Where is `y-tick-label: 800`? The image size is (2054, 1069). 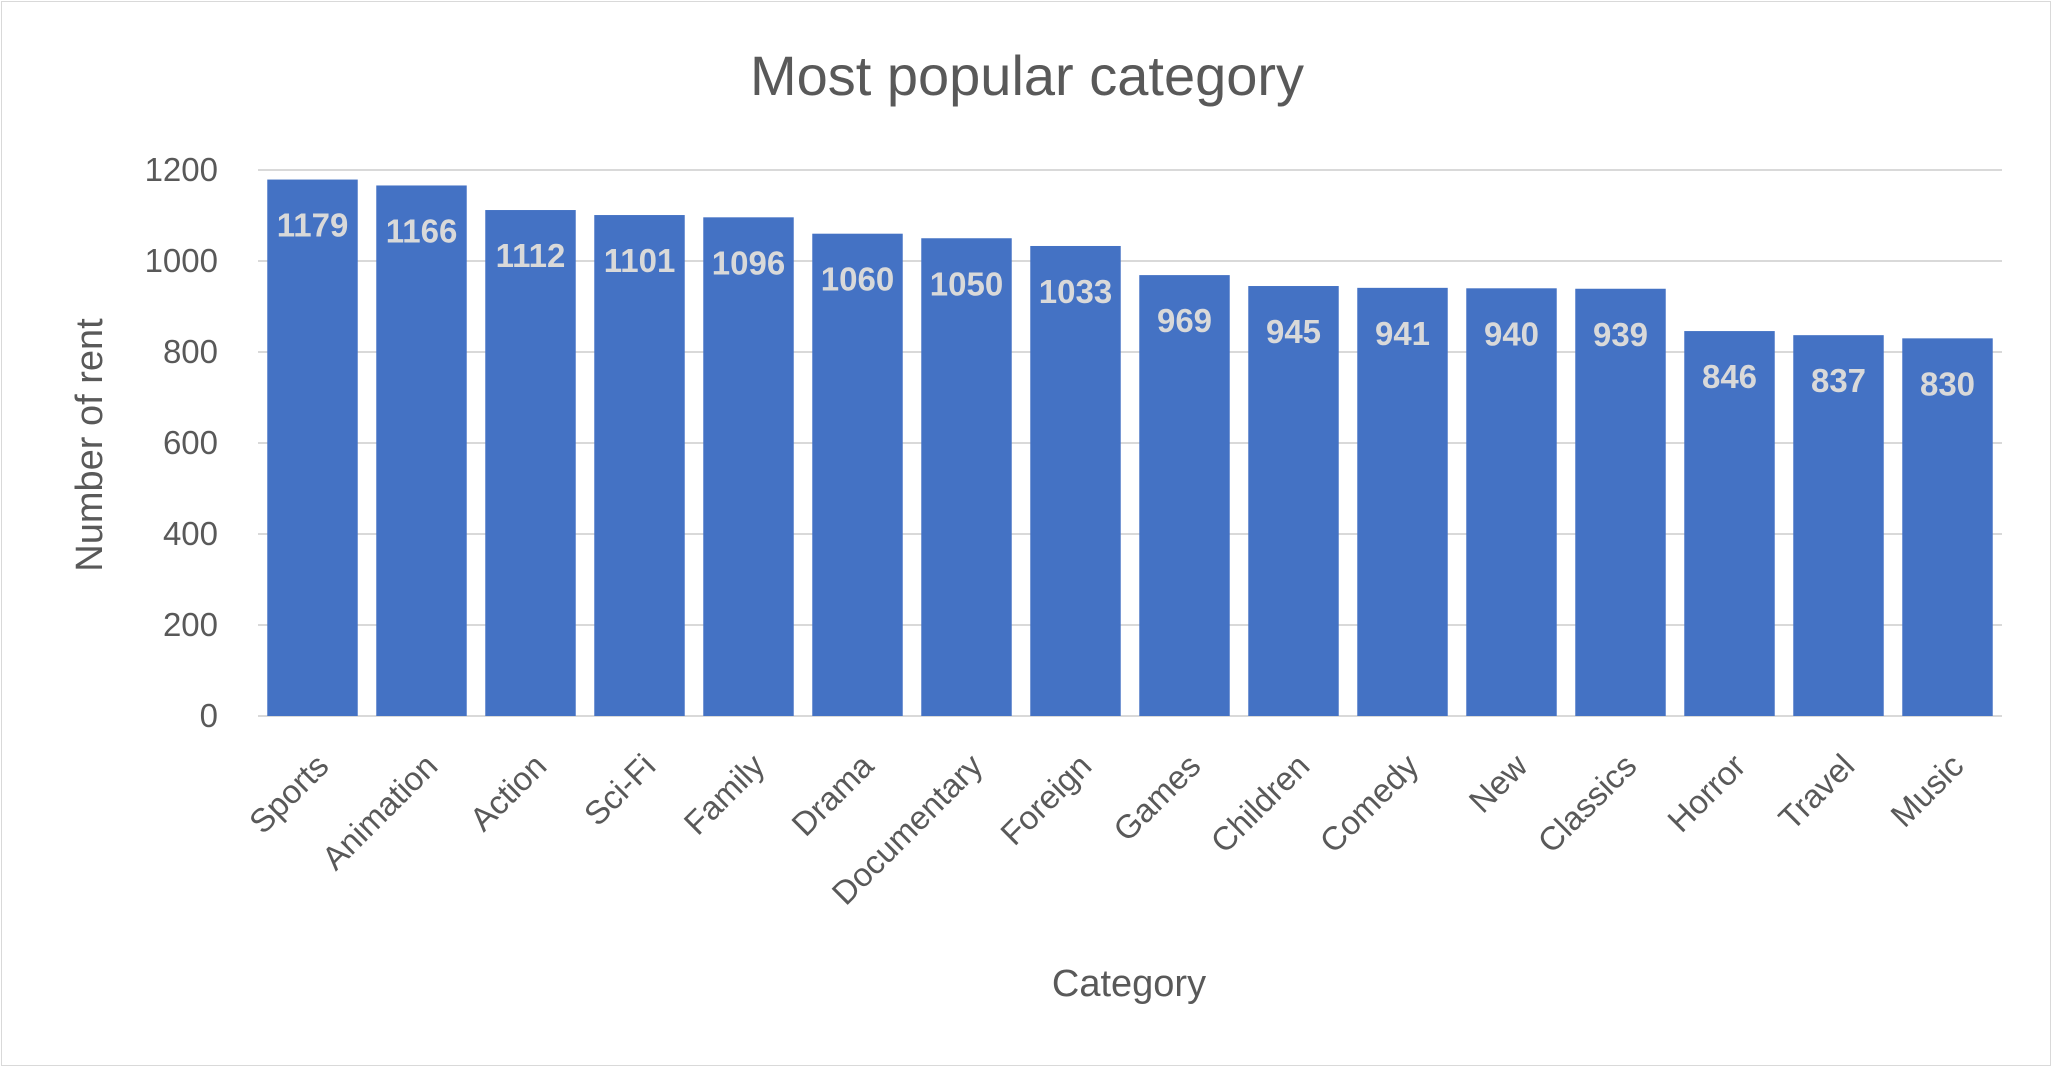
y-tick-label: 800 is located at coordinates (190, 351).